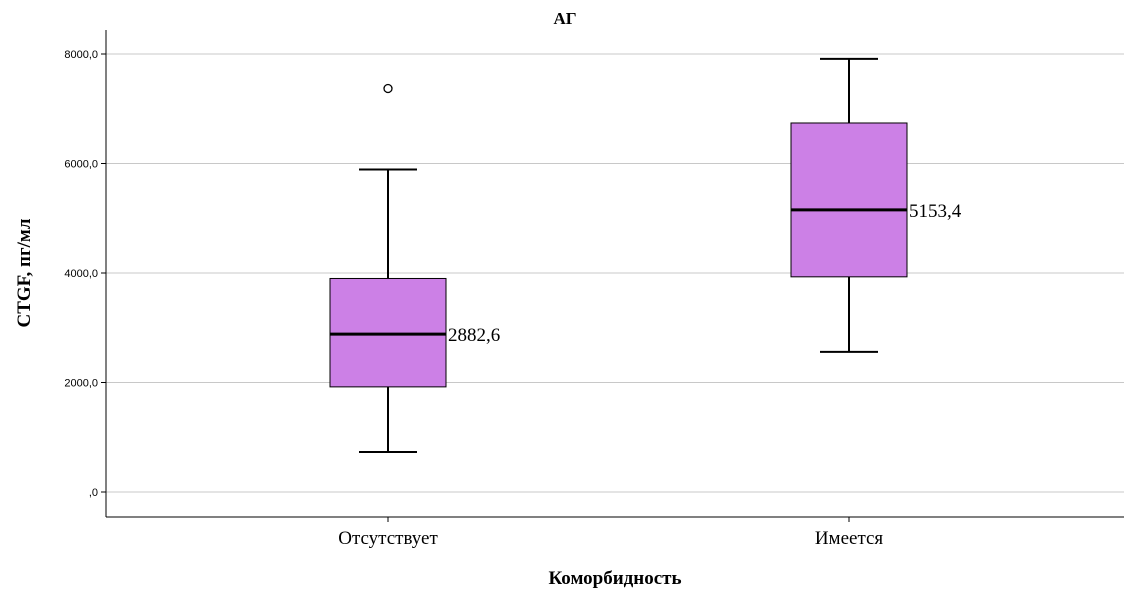 The height and width of the screenshot is (592, 1124). I want to click on x-tick-label: Отсутствует, so click(388, 538).